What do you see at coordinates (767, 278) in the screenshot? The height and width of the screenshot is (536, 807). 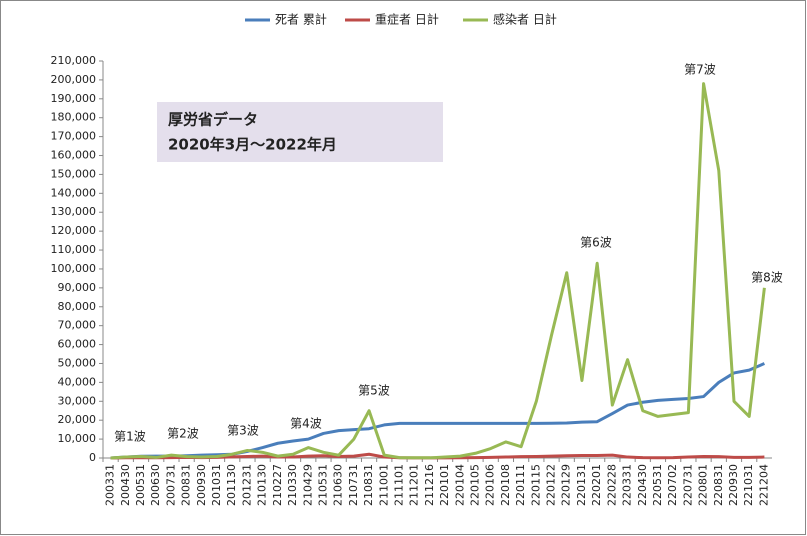 I see `annotation: 第8波` at bounding box center [767, 278].